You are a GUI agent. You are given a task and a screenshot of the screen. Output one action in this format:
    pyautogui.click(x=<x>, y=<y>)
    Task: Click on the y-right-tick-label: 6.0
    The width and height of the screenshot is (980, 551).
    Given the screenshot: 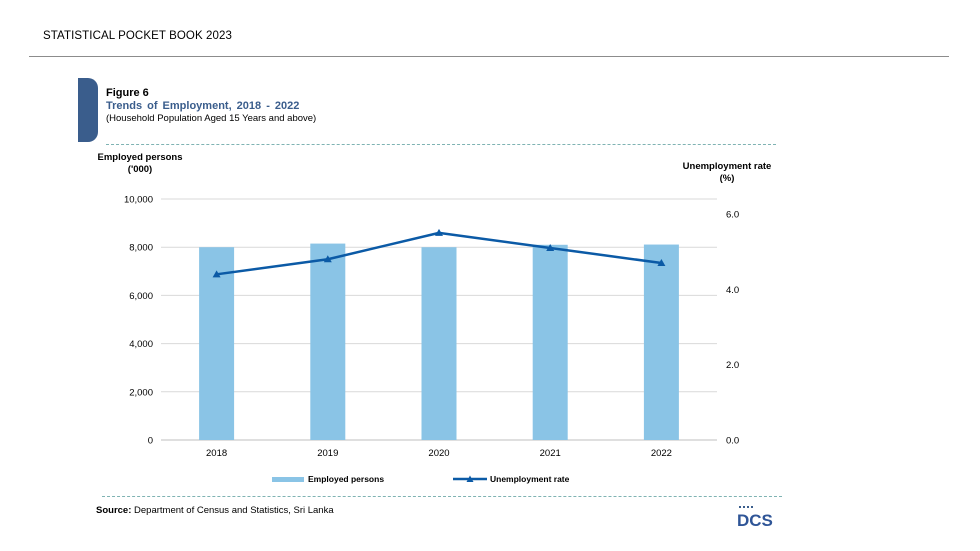 What is the action you would take?
    pyautogui.click(x=732, y=215)
    